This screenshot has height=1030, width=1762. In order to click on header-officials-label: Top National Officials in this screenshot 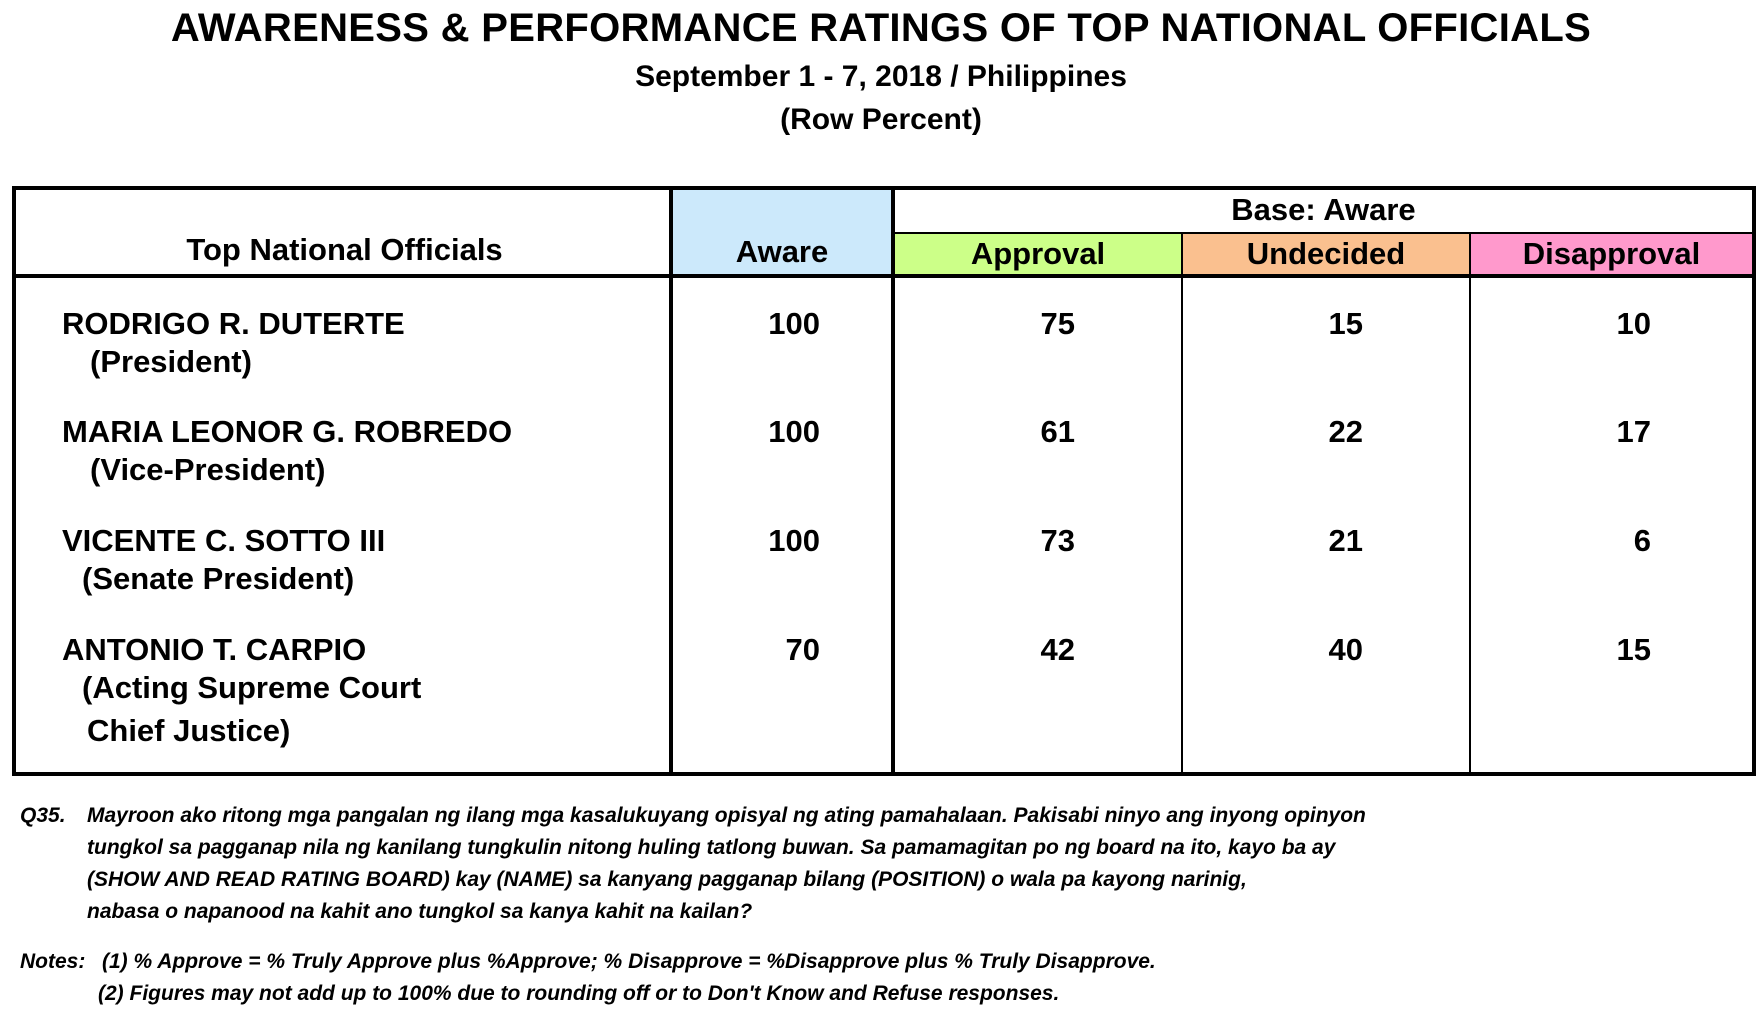, I will do `click(344, 249)`.